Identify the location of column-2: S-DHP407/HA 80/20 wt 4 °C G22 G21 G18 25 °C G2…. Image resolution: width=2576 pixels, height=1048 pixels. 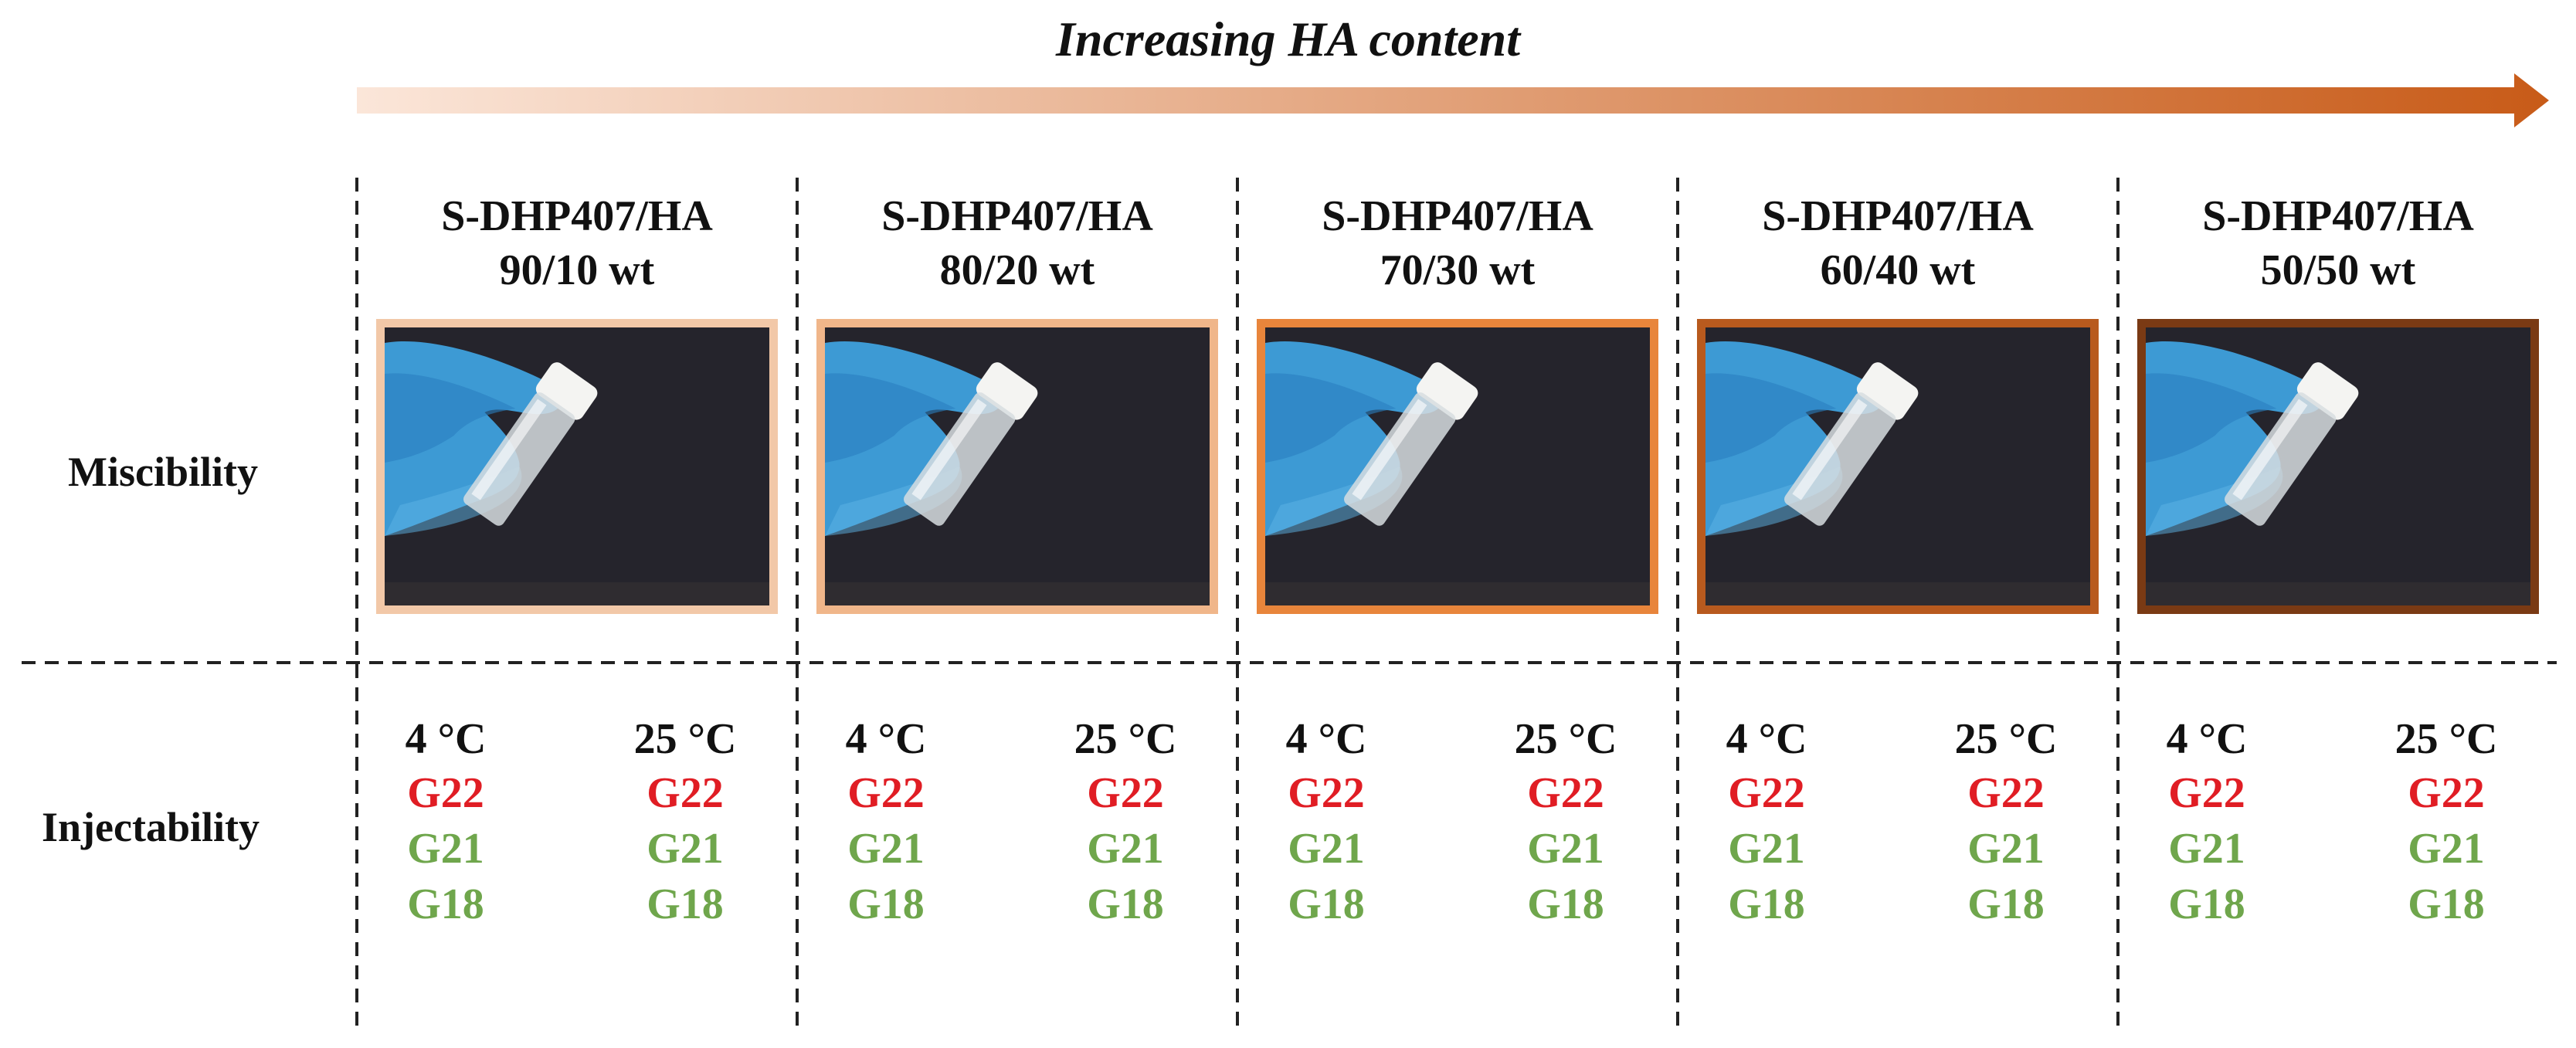
(1017, 610).